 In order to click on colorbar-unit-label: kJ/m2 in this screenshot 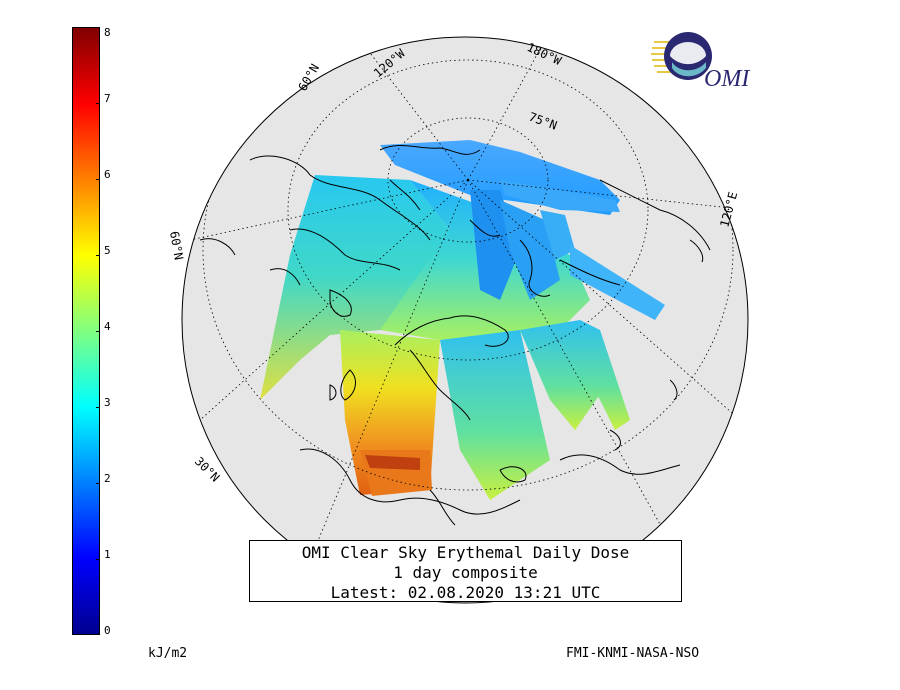, I will do `click(168, 653)`.